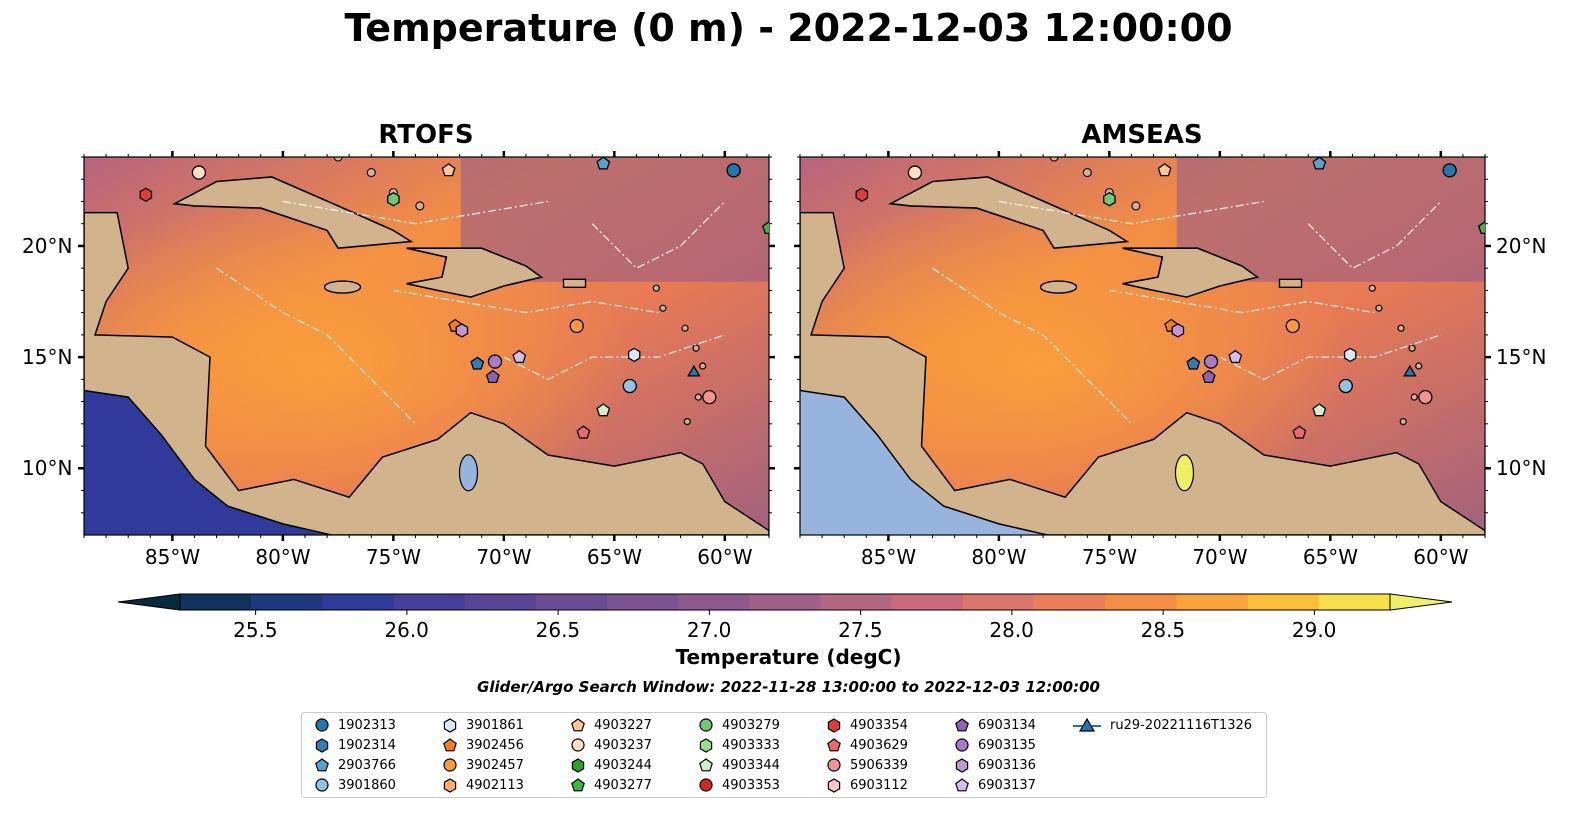  Describe the element at coordinates (1421, 602) in the screenshot. I see `colorbar-extend-high` at that location.